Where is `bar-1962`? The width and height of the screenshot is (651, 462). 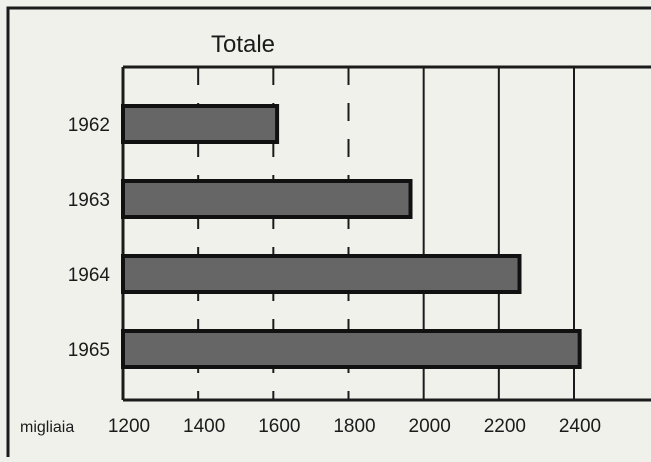 bar-1962 is located at coordinates (200, 124).